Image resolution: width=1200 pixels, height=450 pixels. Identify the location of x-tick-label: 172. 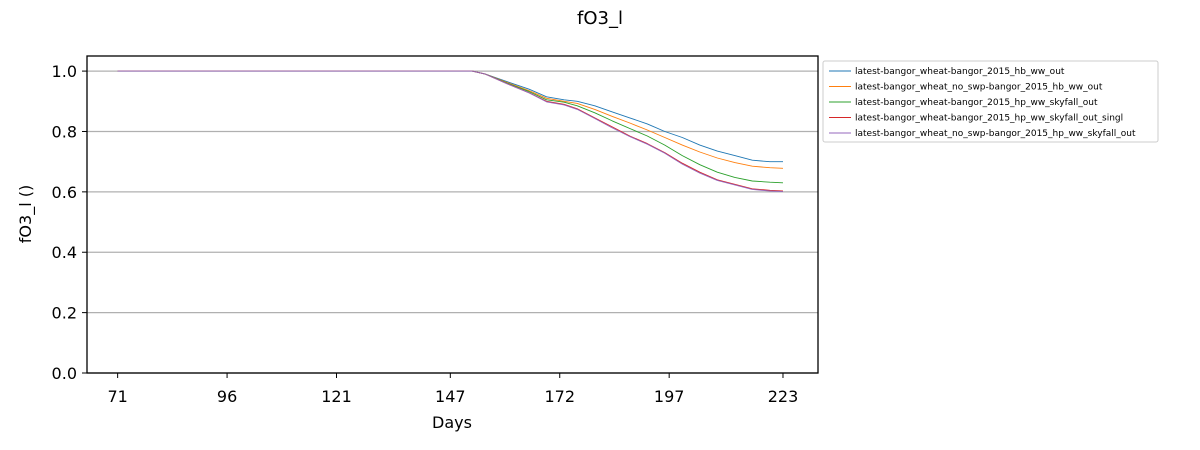
(559, 396).